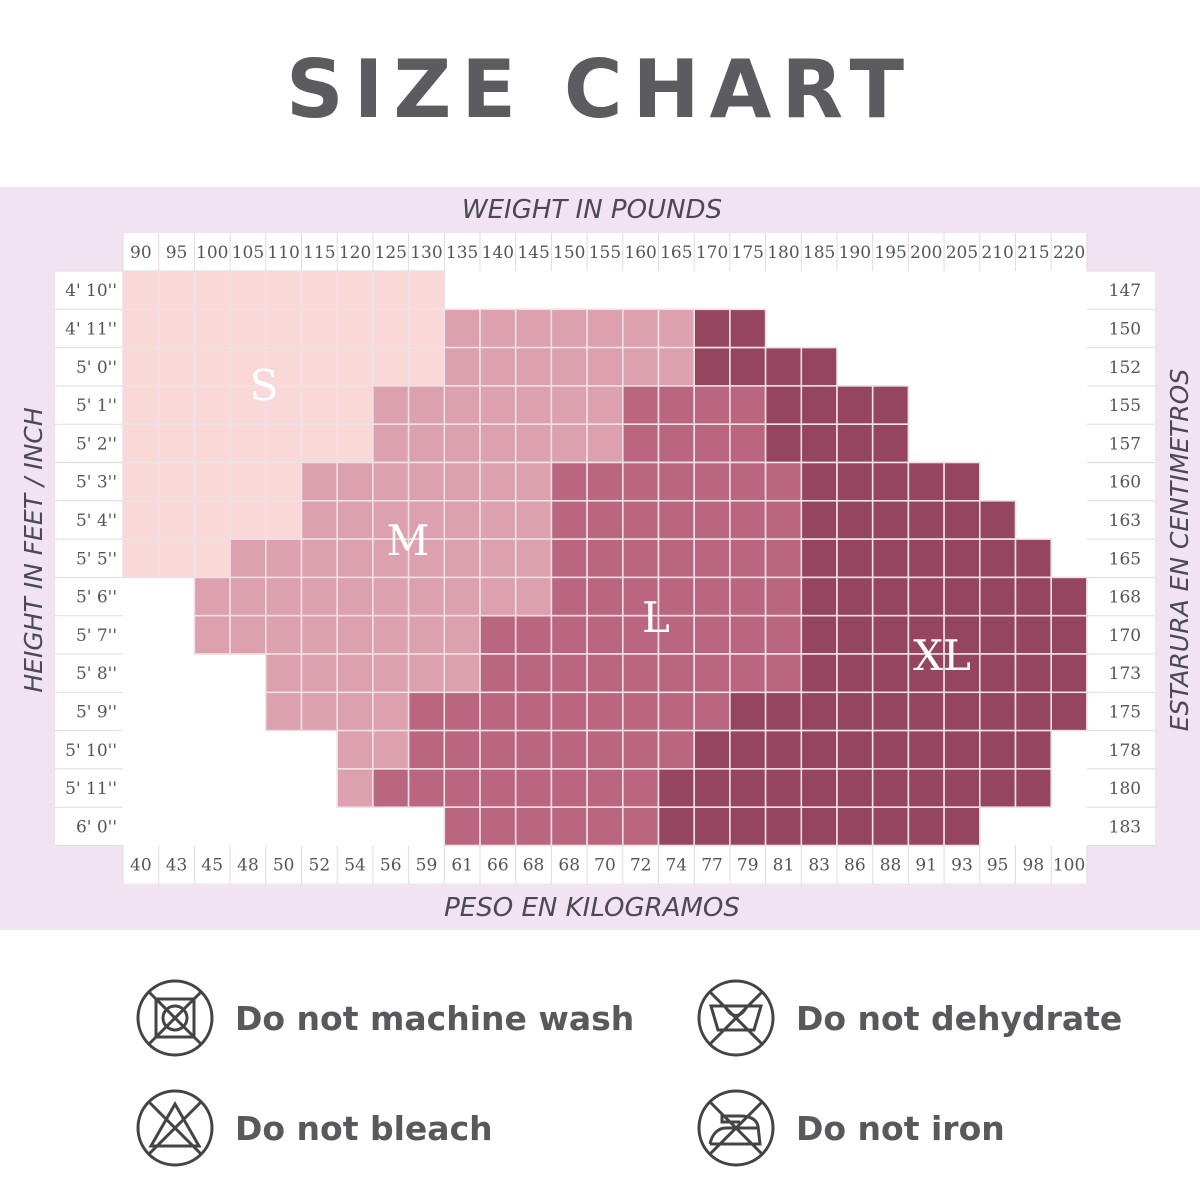 The width and height of the screenshot is (1200, 1200). What do you see at coordinates (1034, 866) in the screenshot?
I see `weight-kg-tick: 98` at bounding box center [1034, 866].